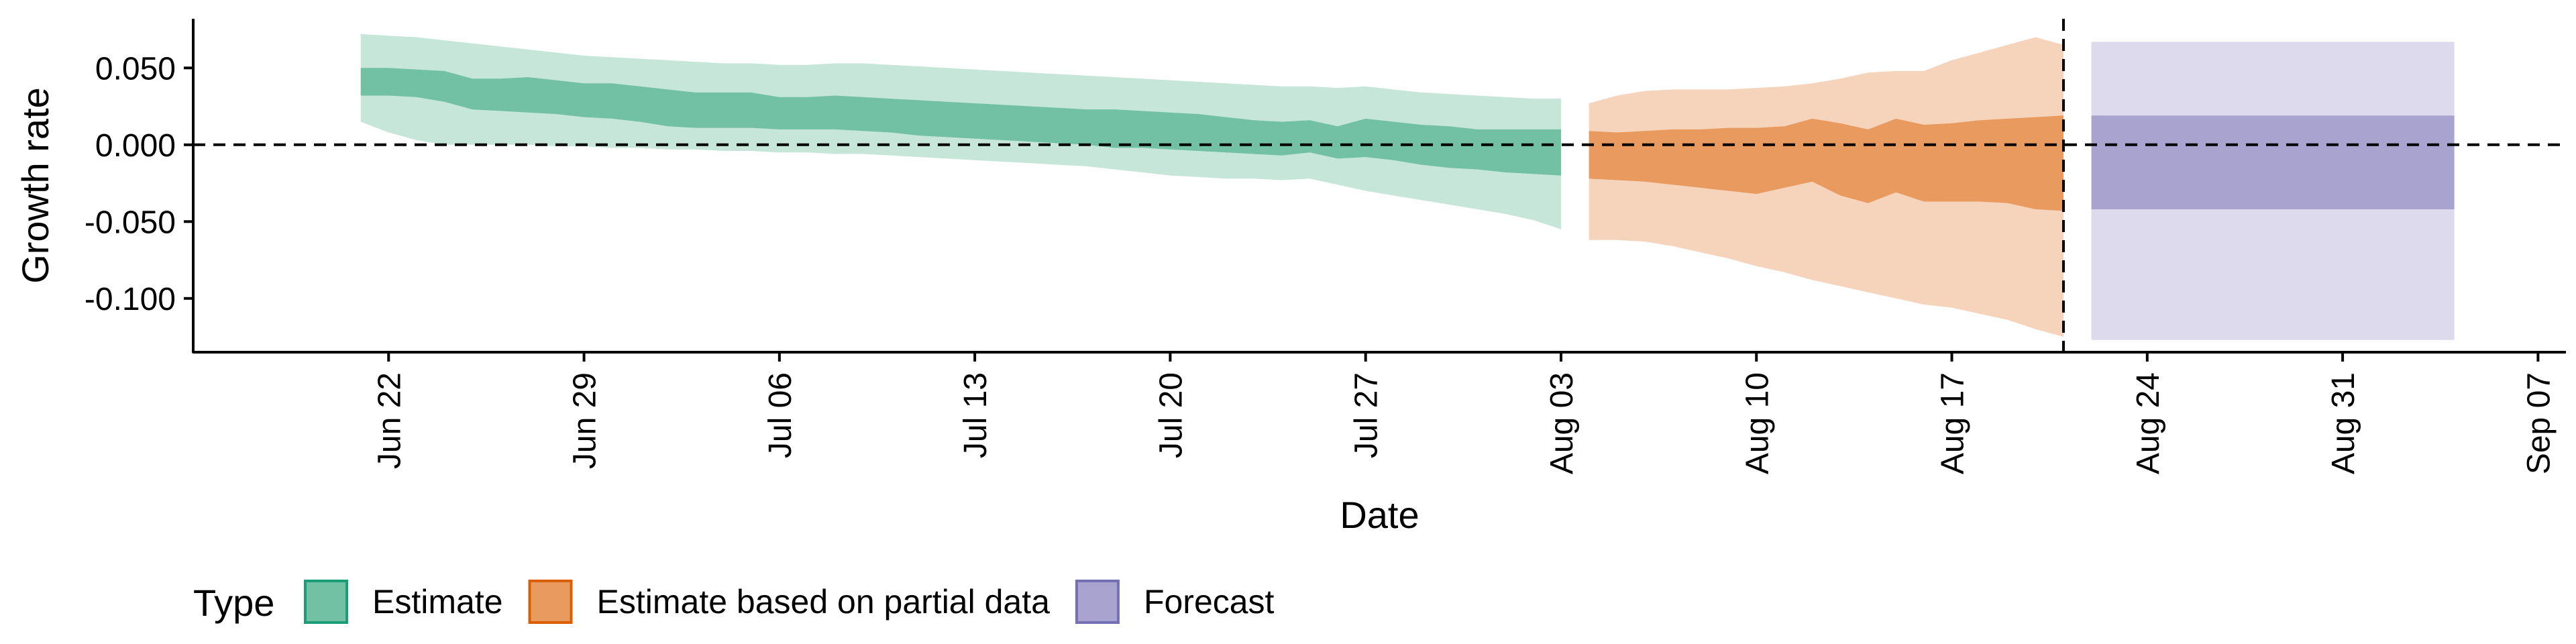  I want to click on x-tick-label: Aug 17, so click(1953, 423).